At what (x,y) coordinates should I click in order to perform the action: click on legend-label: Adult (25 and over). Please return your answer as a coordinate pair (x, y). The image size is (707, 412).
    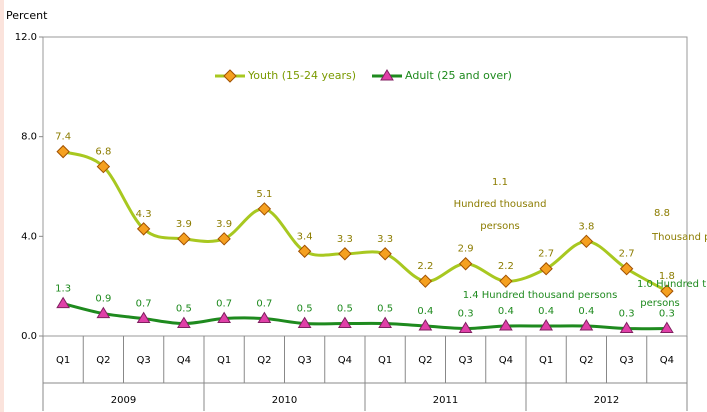
    Looking at the image, I should click on (458, 75).